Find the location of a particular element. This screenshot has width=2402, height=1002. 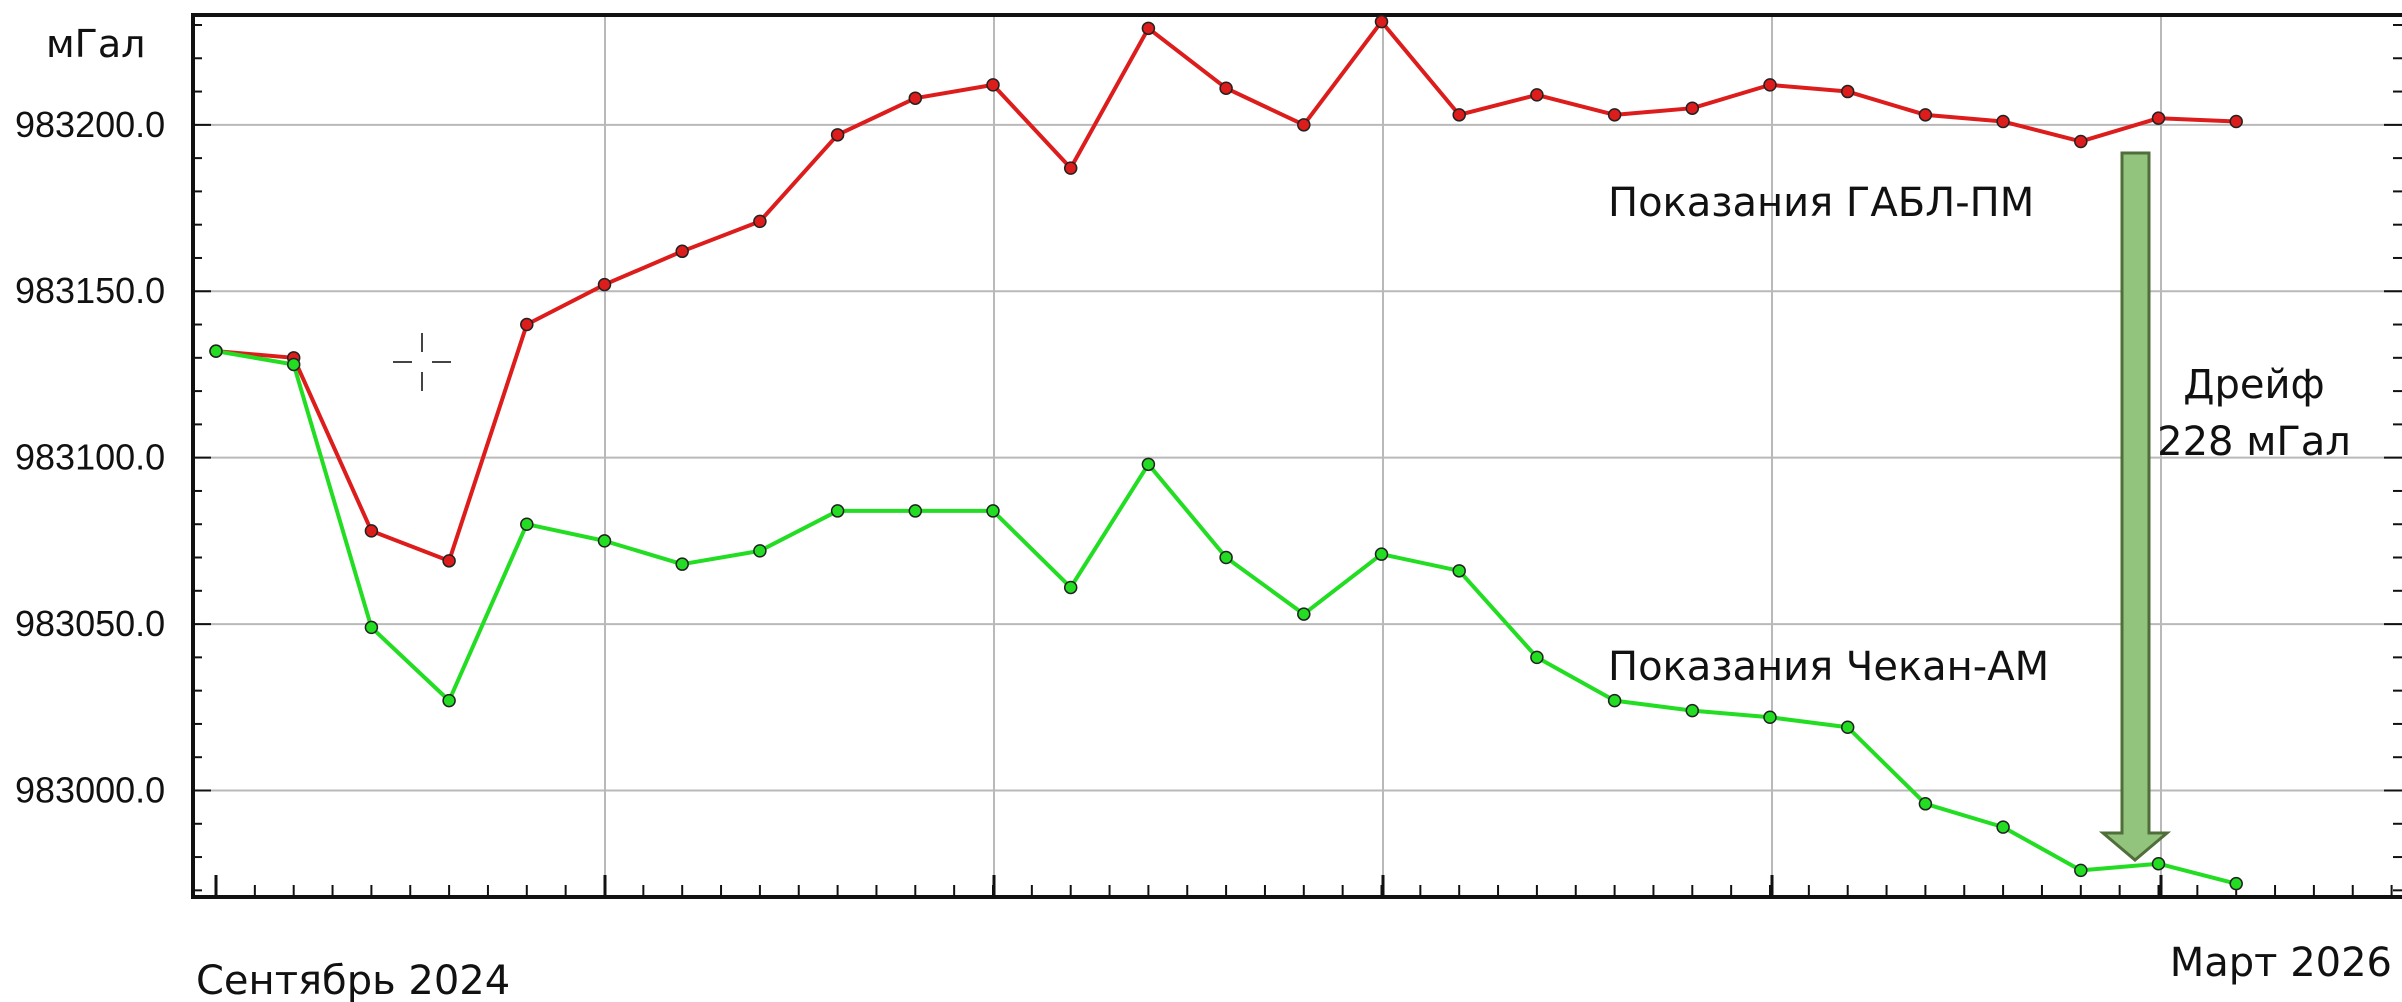

y-tick-label: 983200.0 is located at coordinates (90, 124).